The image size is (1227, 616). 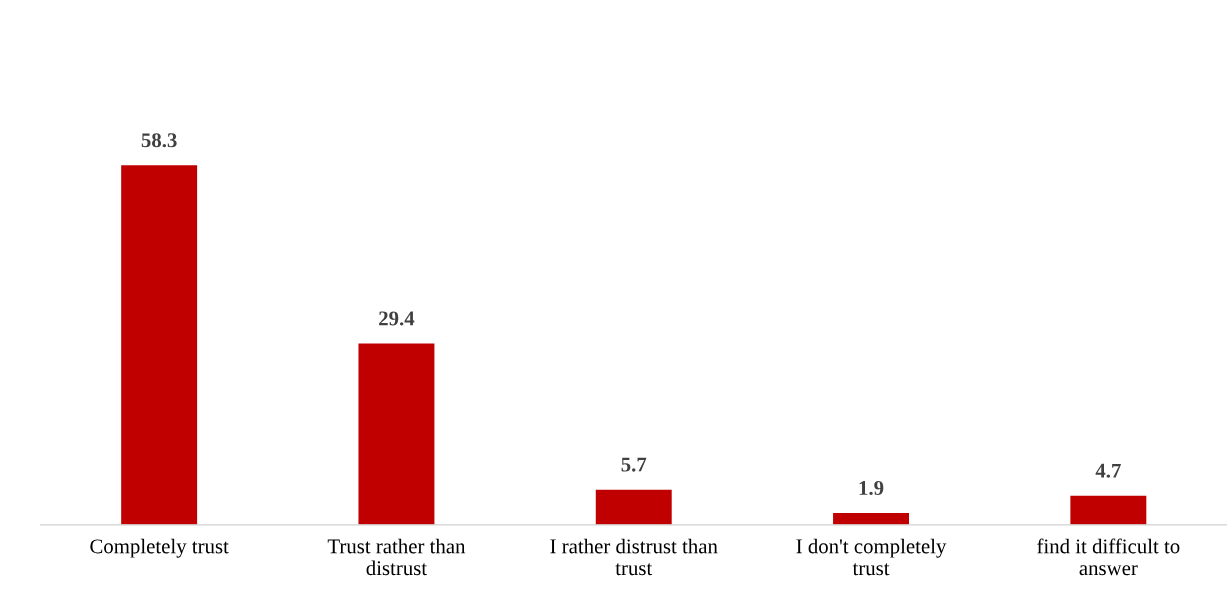 I want to click on data-label: 1.9, so click(x=871, y=488).